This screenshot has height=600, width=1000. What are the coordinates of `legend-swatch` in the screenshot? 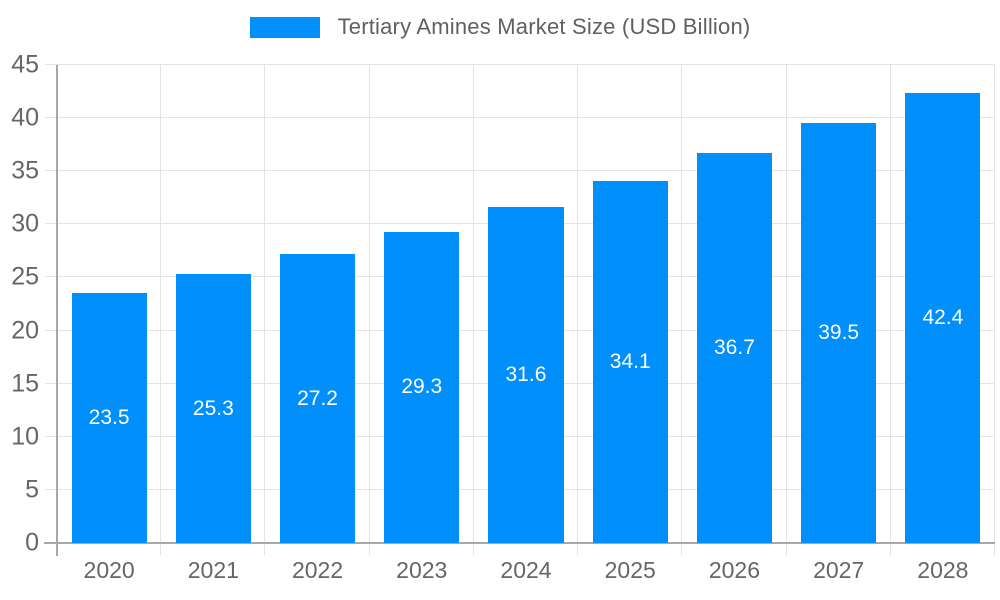 It's located at (284, 27).